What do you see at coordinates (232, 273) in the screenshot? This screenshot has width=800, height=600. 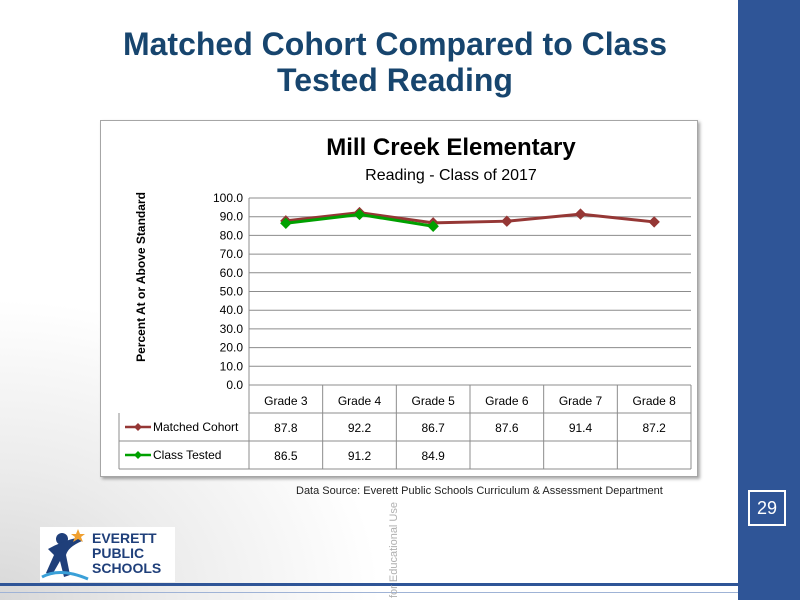 I see `y-tick-label: 60.0` at bounding box center [232, 273].